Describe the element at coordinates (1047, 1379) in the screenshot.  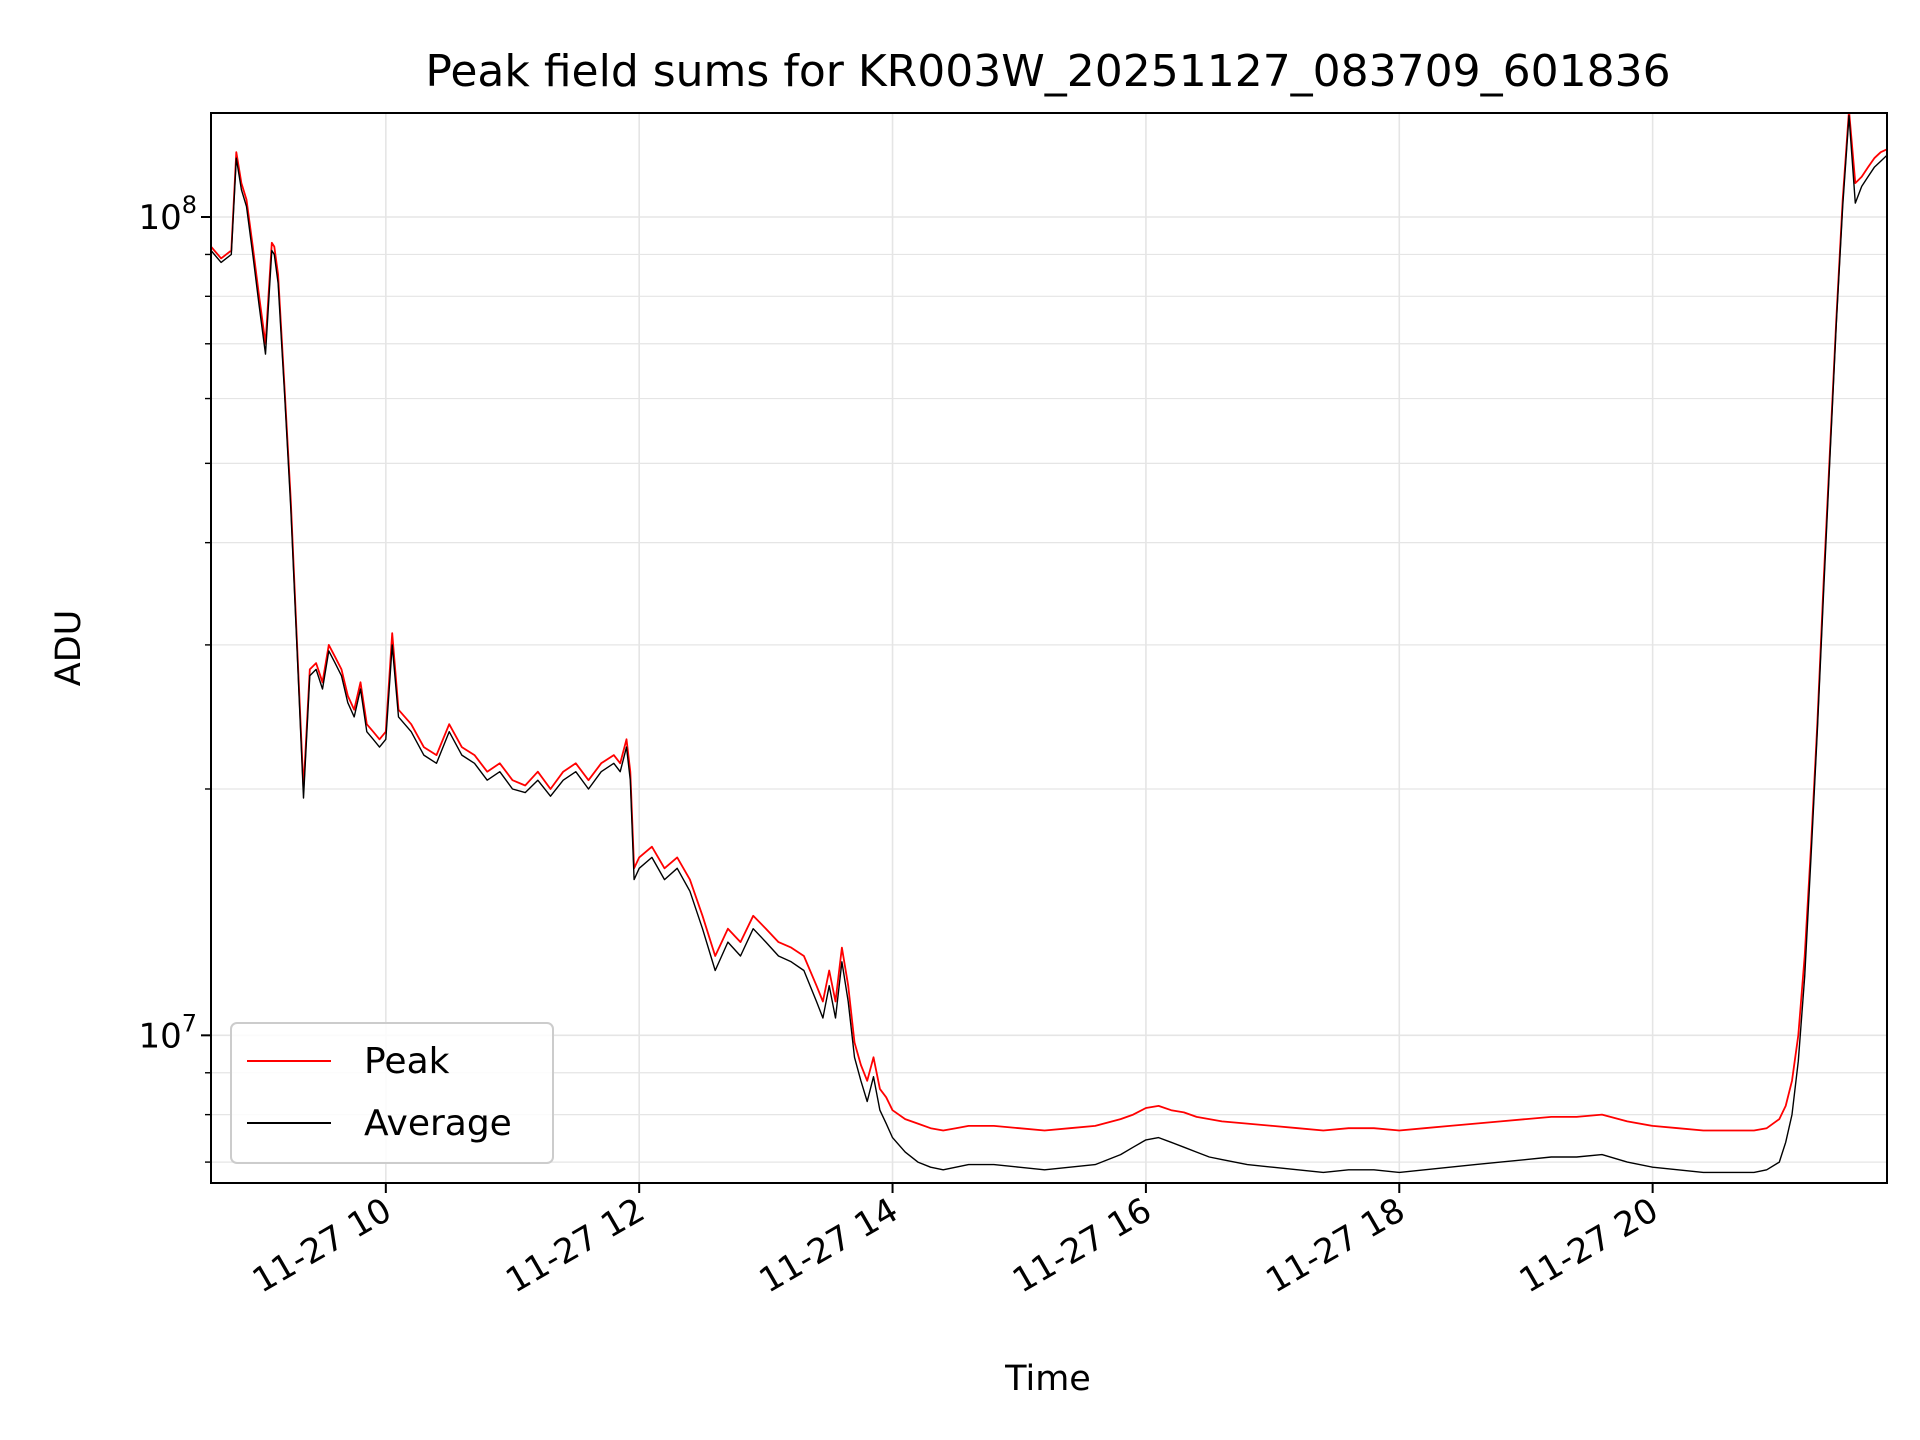
I see `x-axis-label: Time` at that location.